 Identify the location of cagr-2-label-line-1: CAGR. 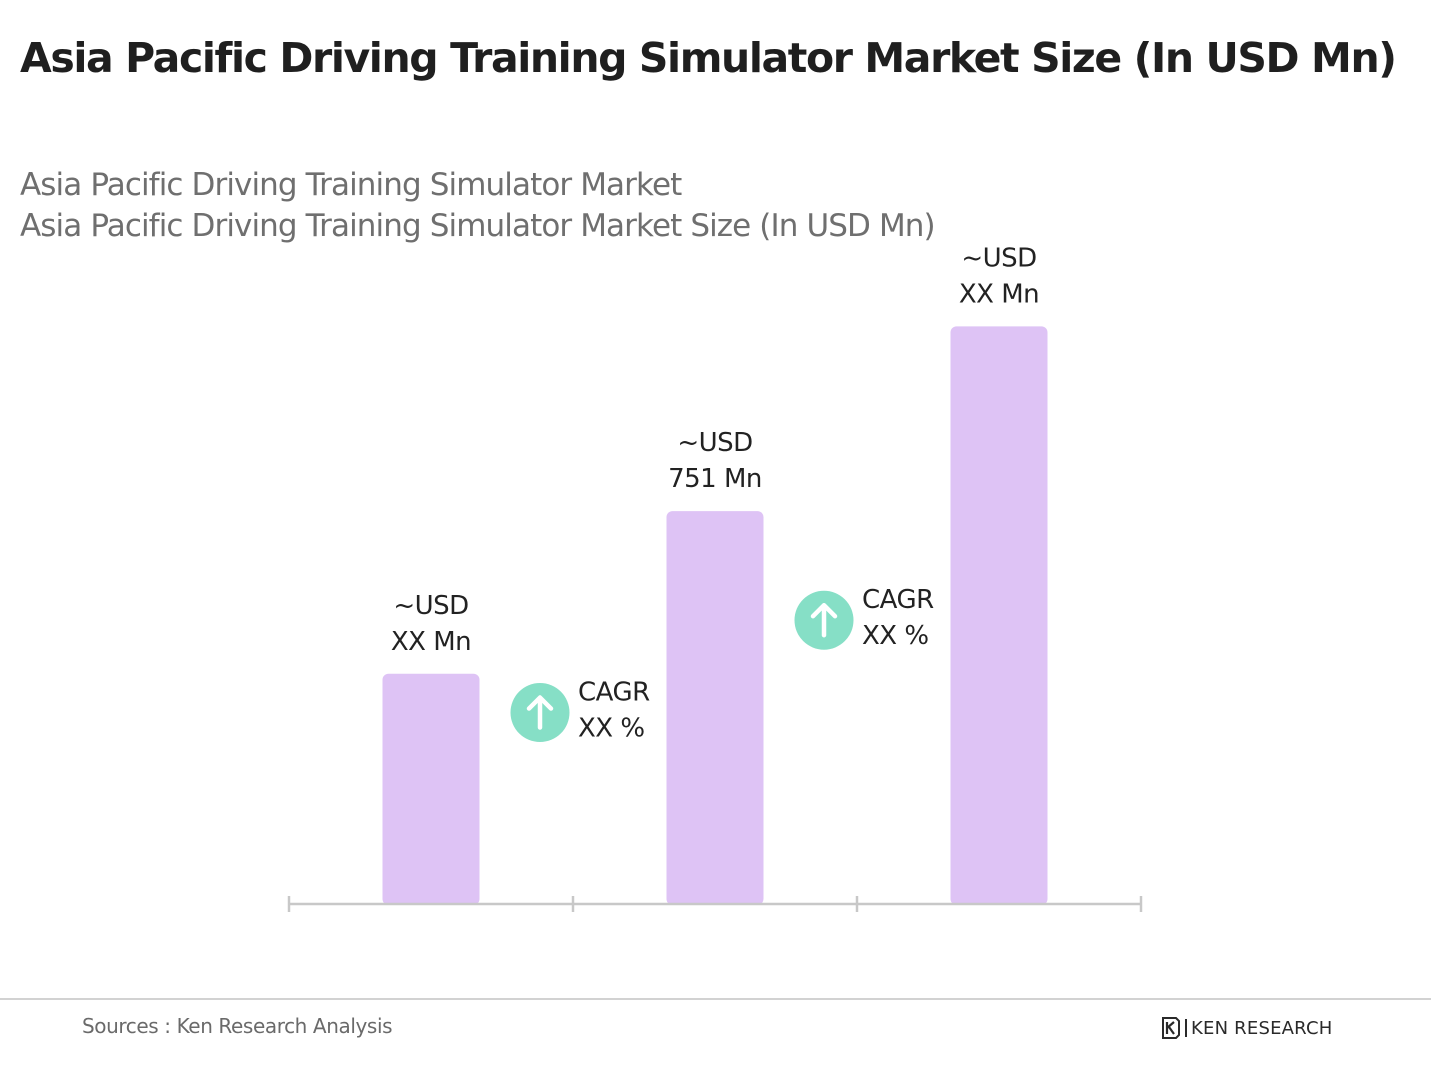
(898, 600).